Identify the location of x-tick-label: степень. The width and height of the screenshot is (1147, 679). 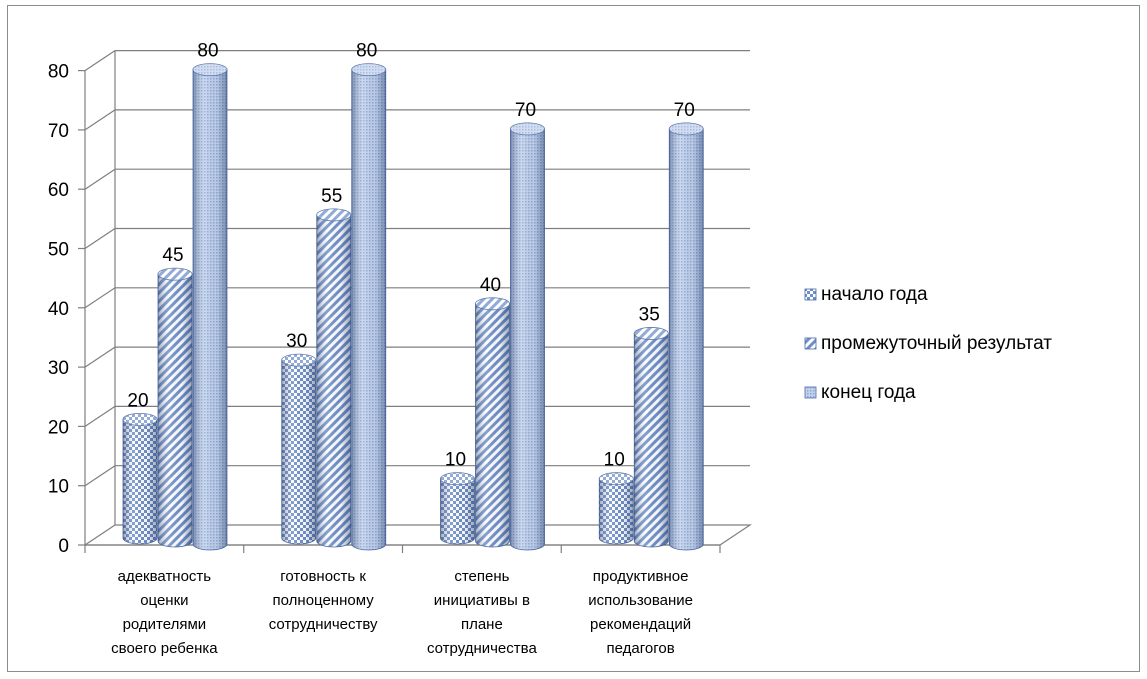
(481, 576).